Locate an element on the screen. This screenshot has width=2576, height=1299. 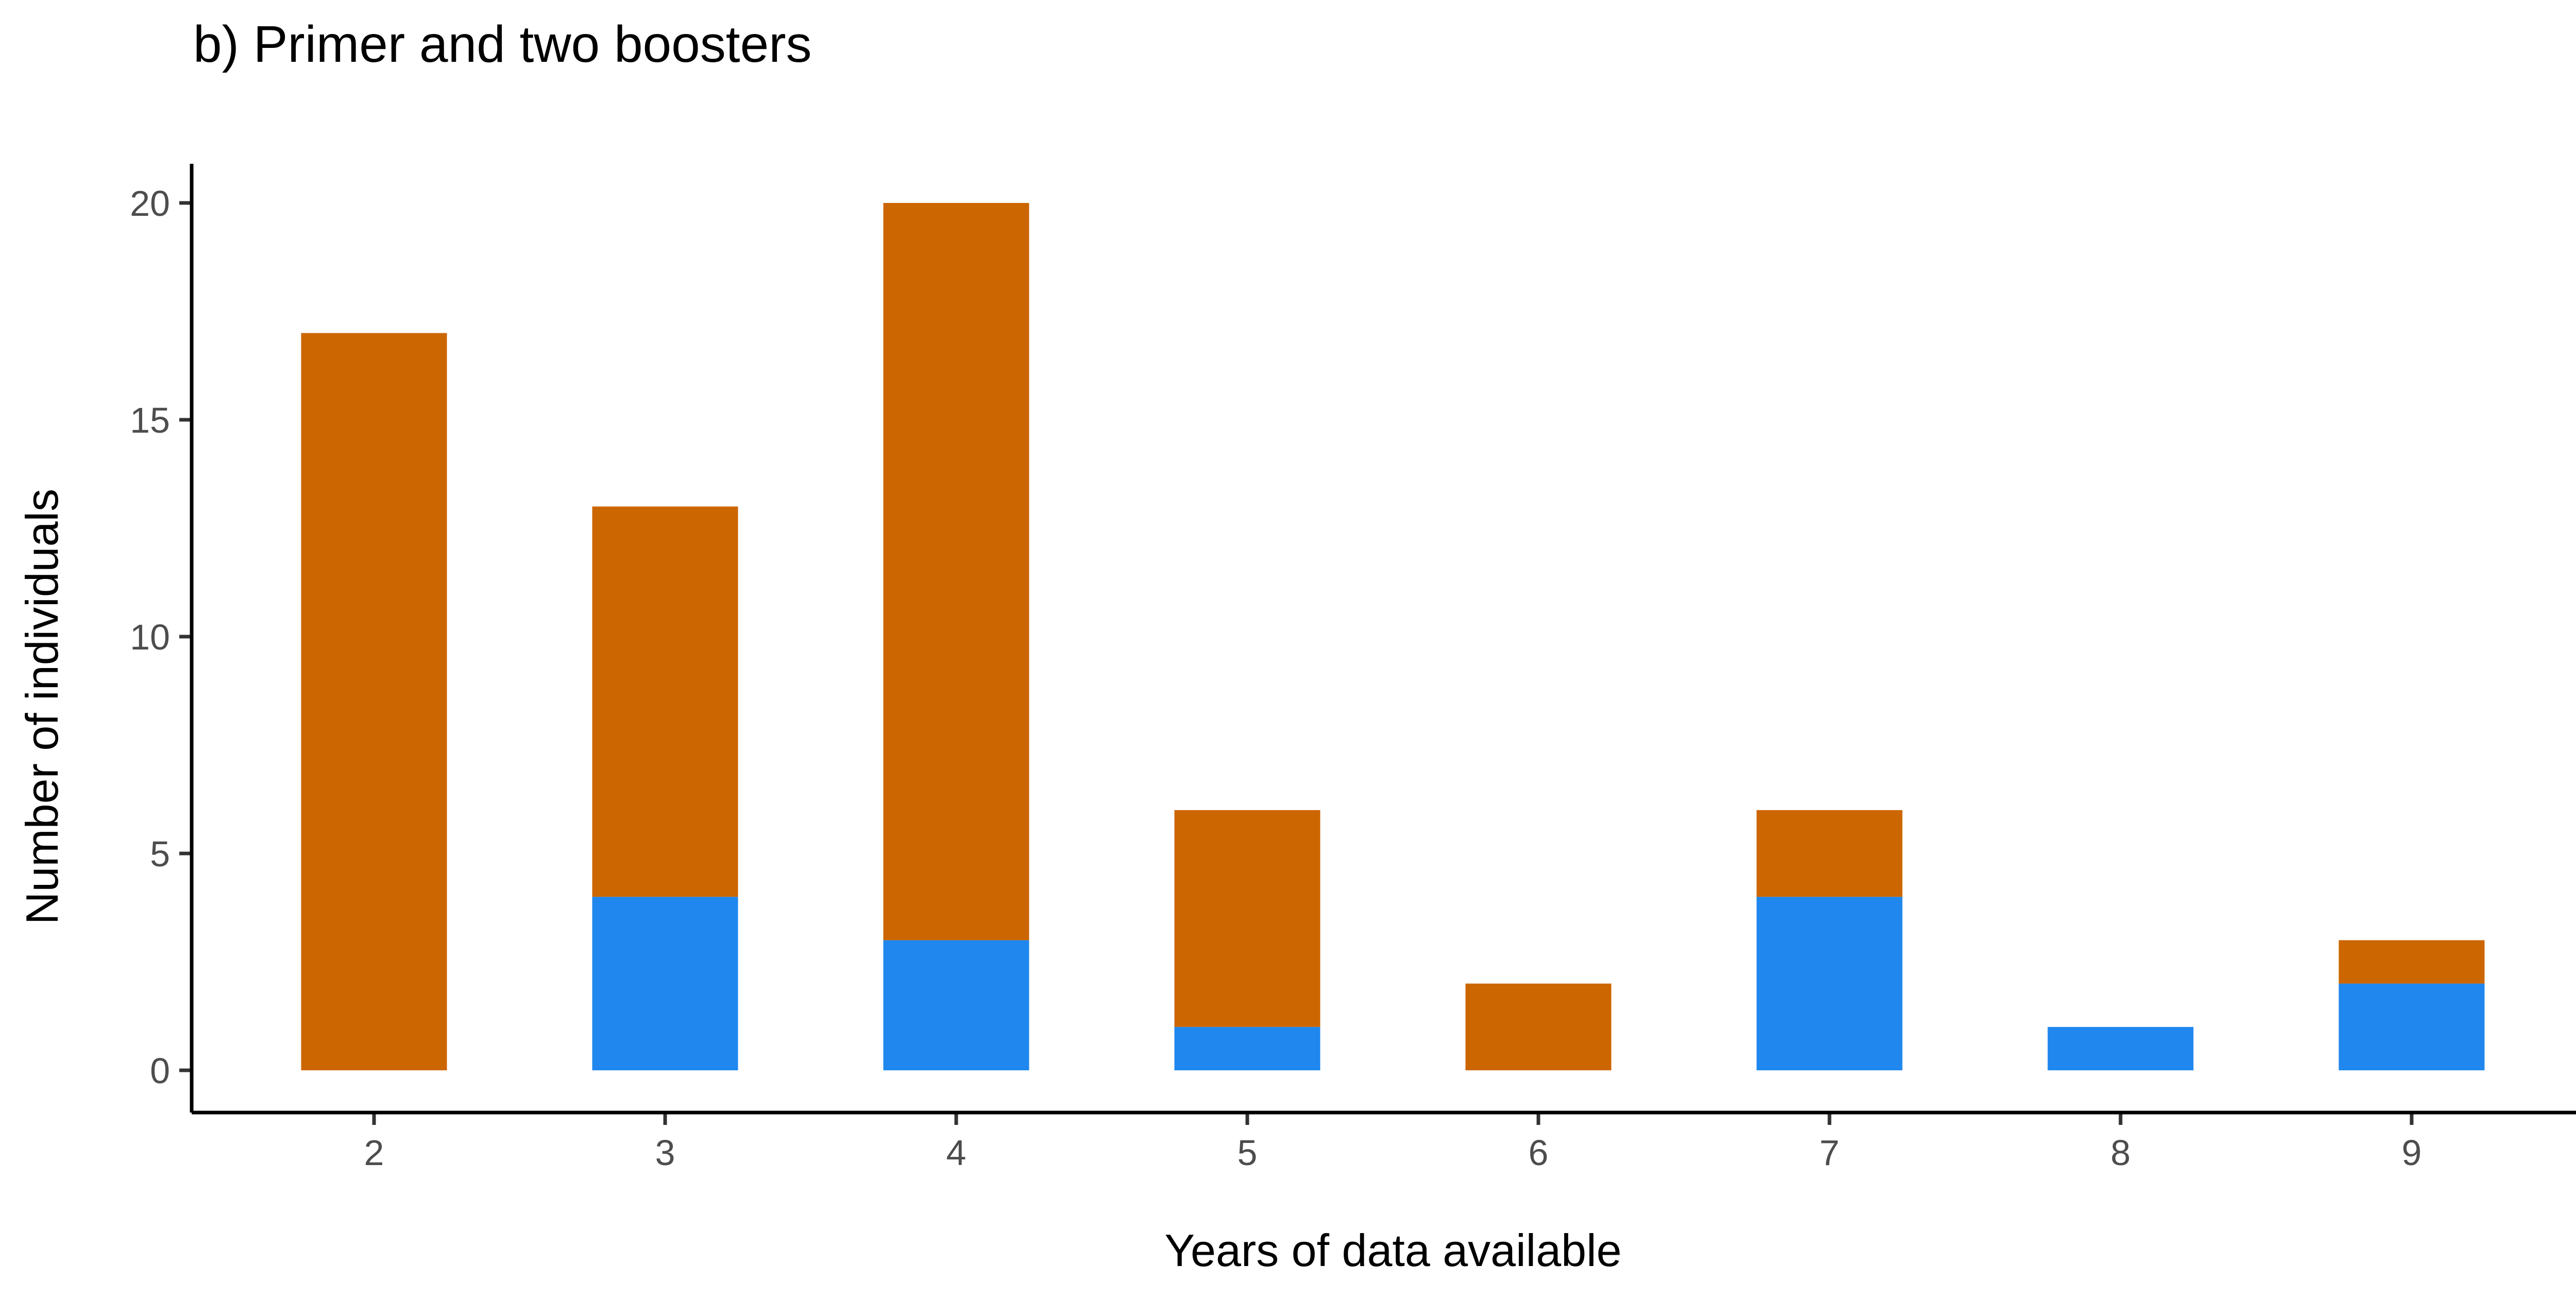
x-tick-label: 4 is located at coordinates (956, 1153).